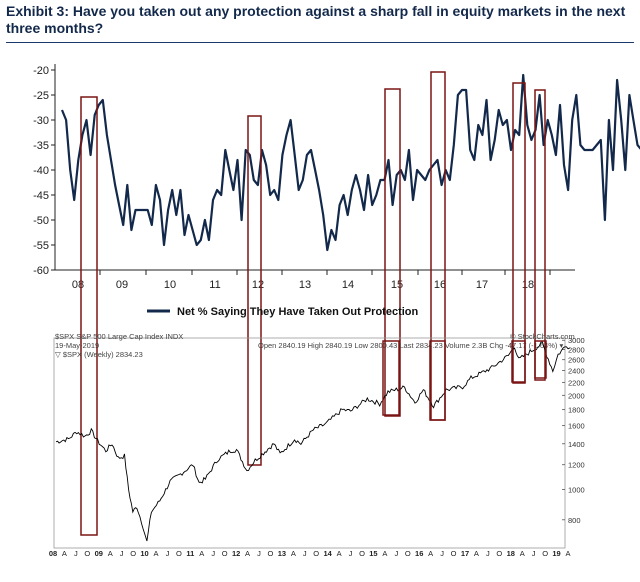 The image size is (640, 582). I want to click on spx-y-tick-label: 1800, so click(576, 410).